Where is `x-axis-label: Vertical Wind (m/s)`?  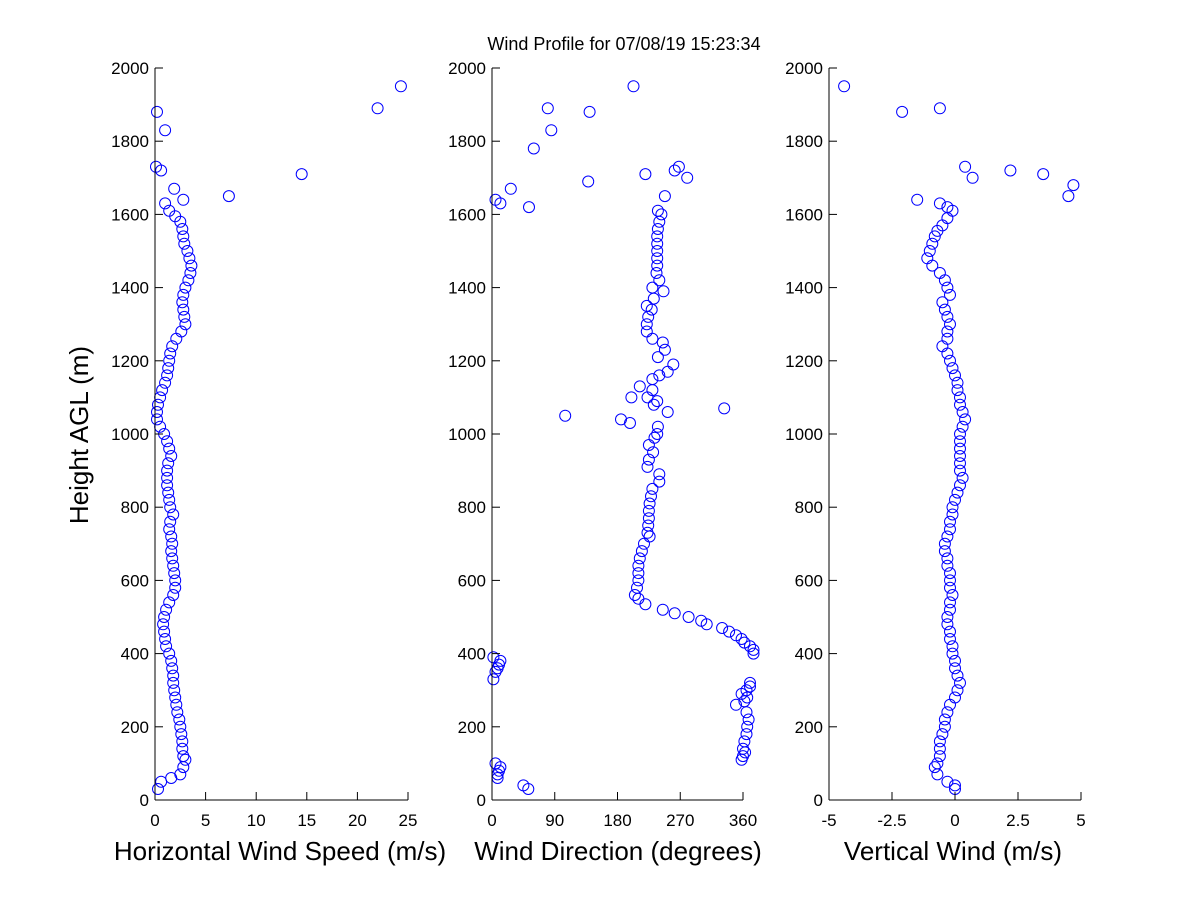
x-axis-label: Vertical Wind (m/s) is located at coordinates (953, 851).